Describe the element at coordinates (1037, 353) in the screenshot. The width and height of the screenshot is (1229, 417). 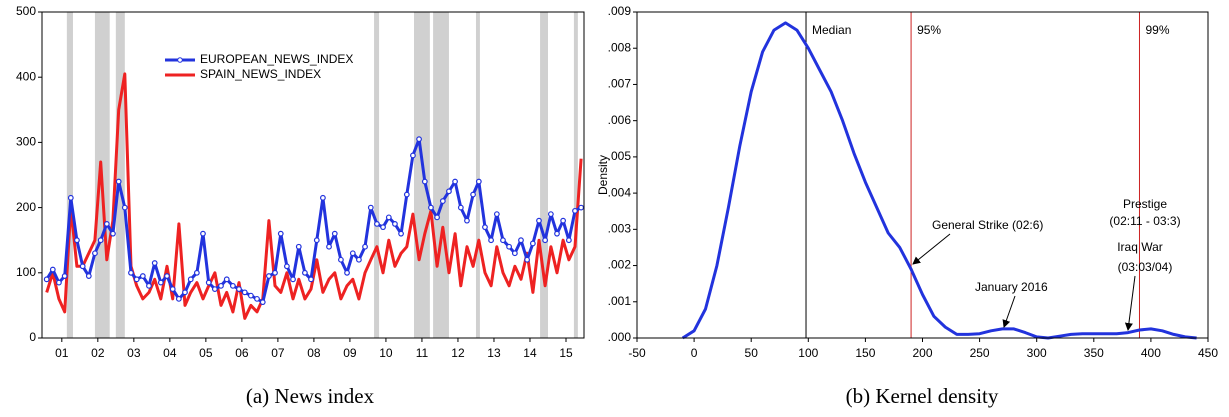
I see `x-tick-label: 300` at that location.